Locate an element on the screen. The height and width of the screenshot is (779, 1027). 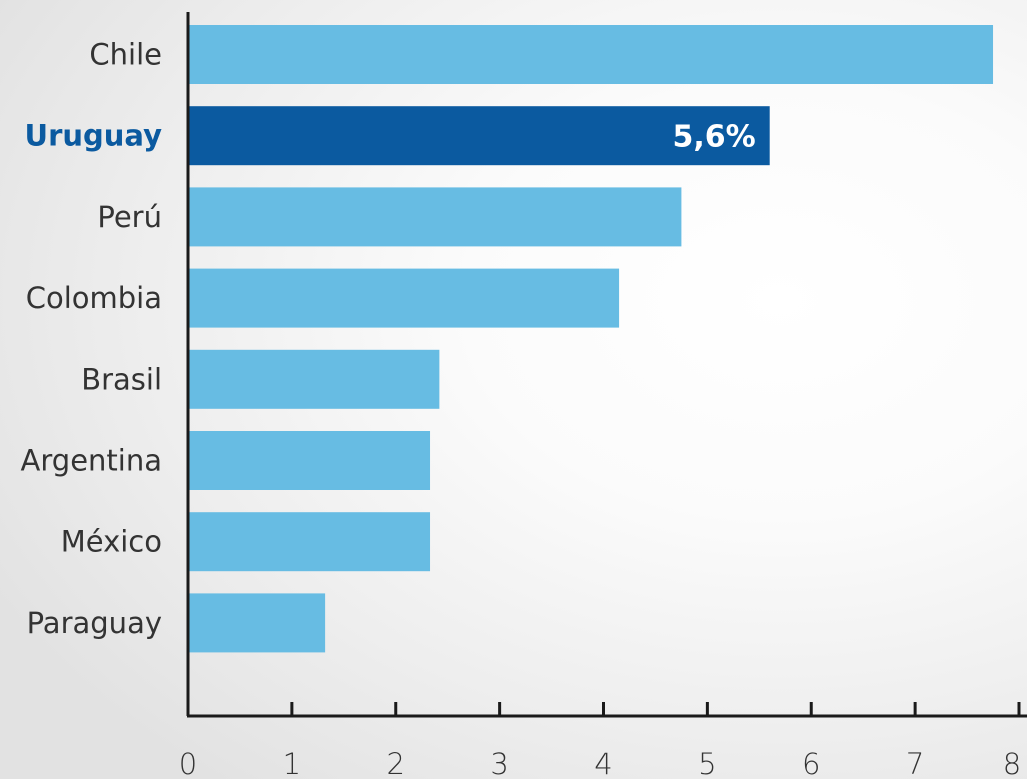
data-label-uruguay: 5,6% is located at coordinates (713, 137).